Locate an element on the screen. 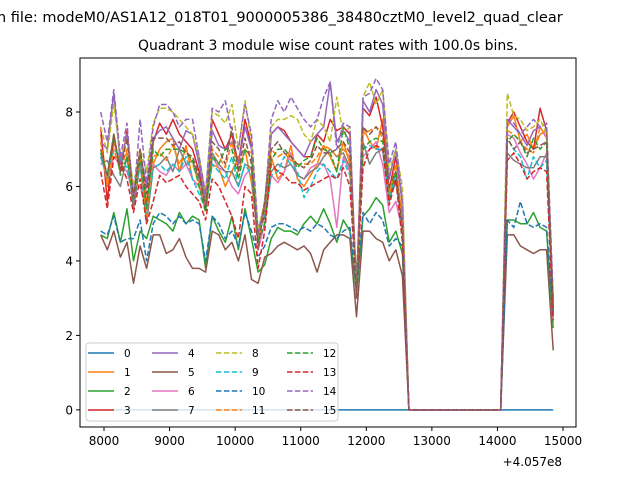  legend-label: 4 is located at coordinates (191, 354).